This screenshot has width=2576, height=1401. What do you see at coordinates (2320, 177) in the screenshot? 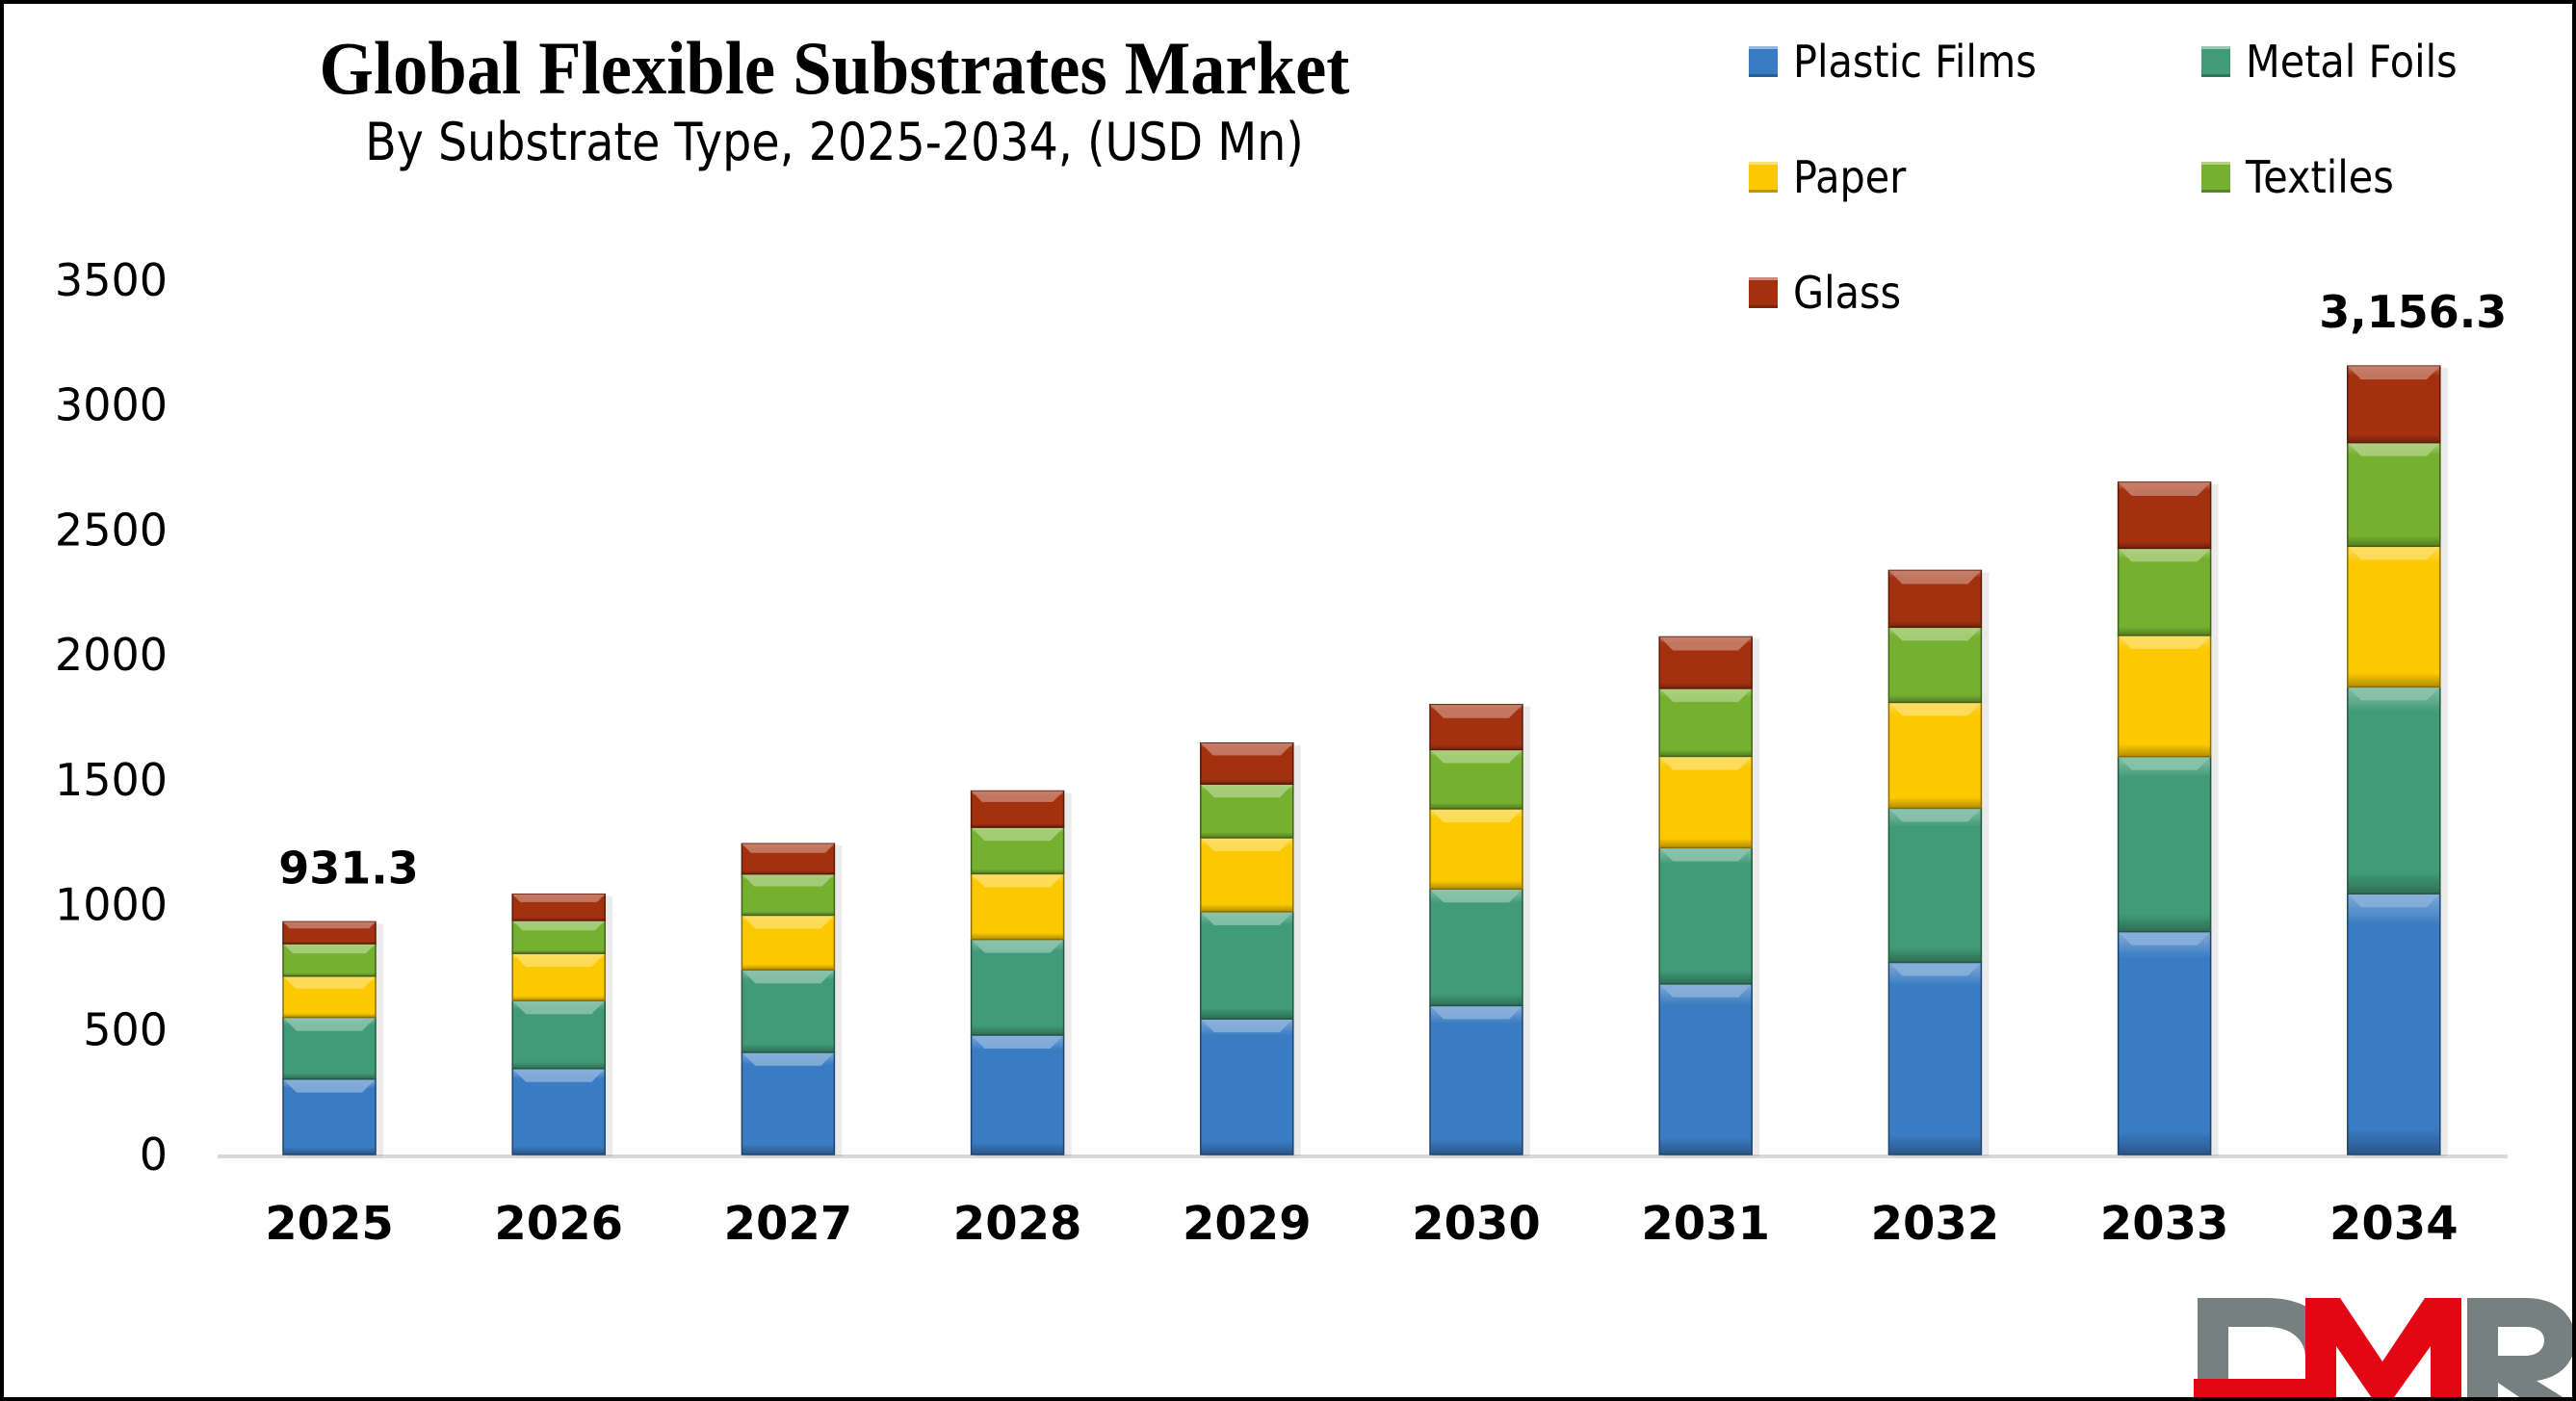
I see `legend-label: Textiles` at bounding box center [2320, 177].